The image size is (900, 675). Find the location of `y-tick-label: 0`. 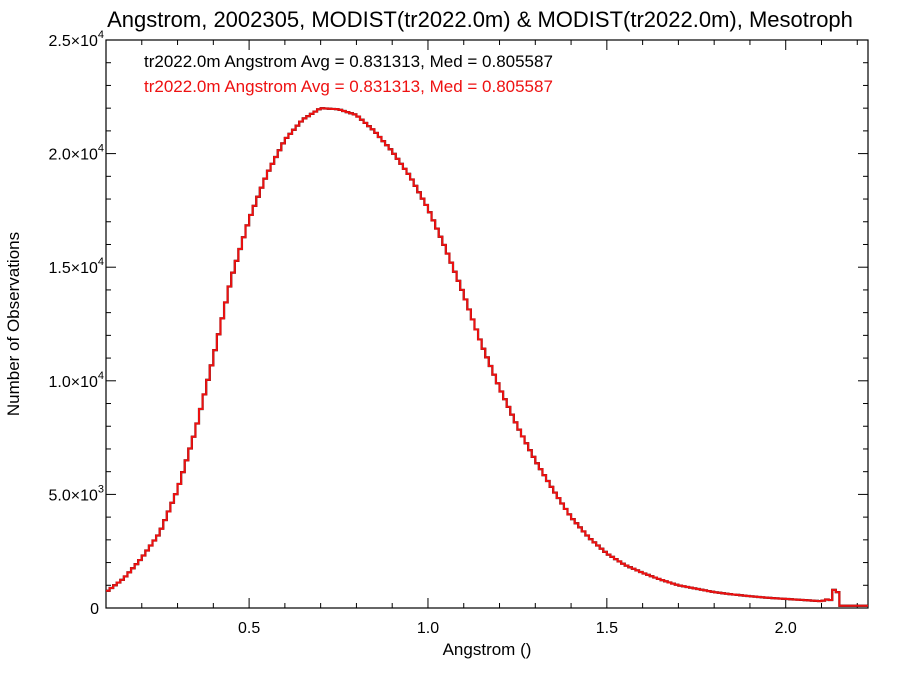

y-tick-label: 0 is located at coordinates (94, 609).